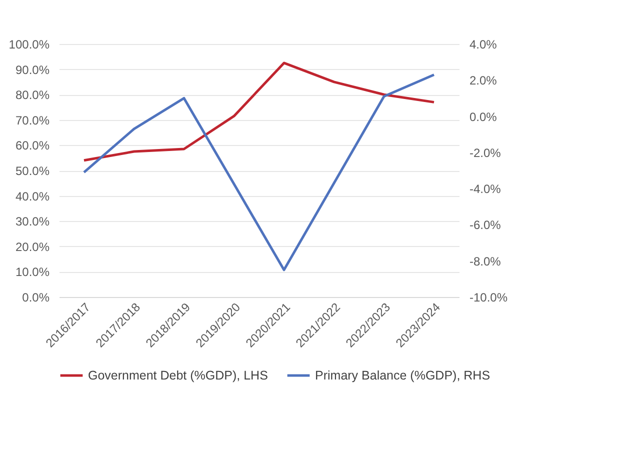 The width and height of the screenshot is (641, 453). I want to click on y2-tick-label: 2.0%, so click(484, 81).